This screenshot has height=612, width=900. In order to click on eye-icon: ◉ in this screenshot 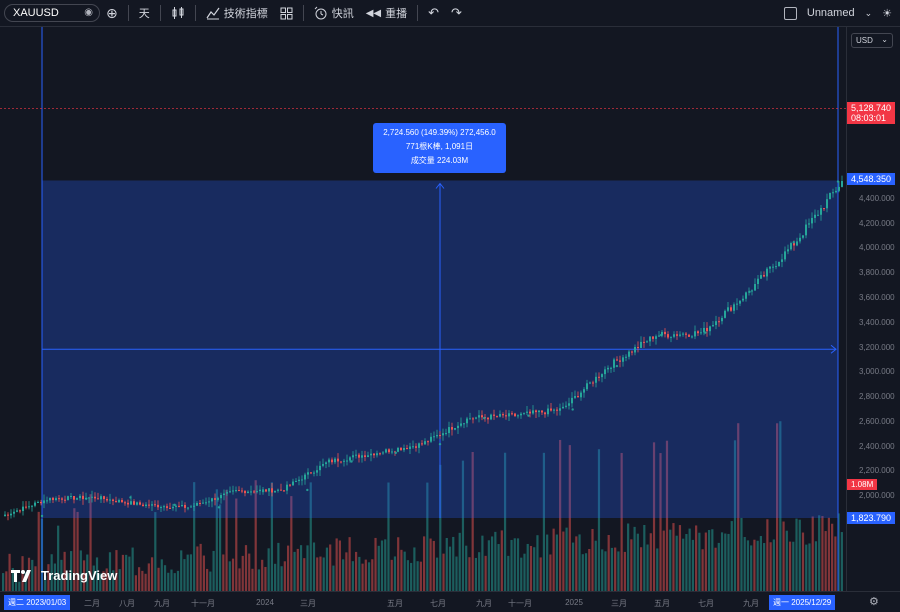, I will do `click(88, 12)`.